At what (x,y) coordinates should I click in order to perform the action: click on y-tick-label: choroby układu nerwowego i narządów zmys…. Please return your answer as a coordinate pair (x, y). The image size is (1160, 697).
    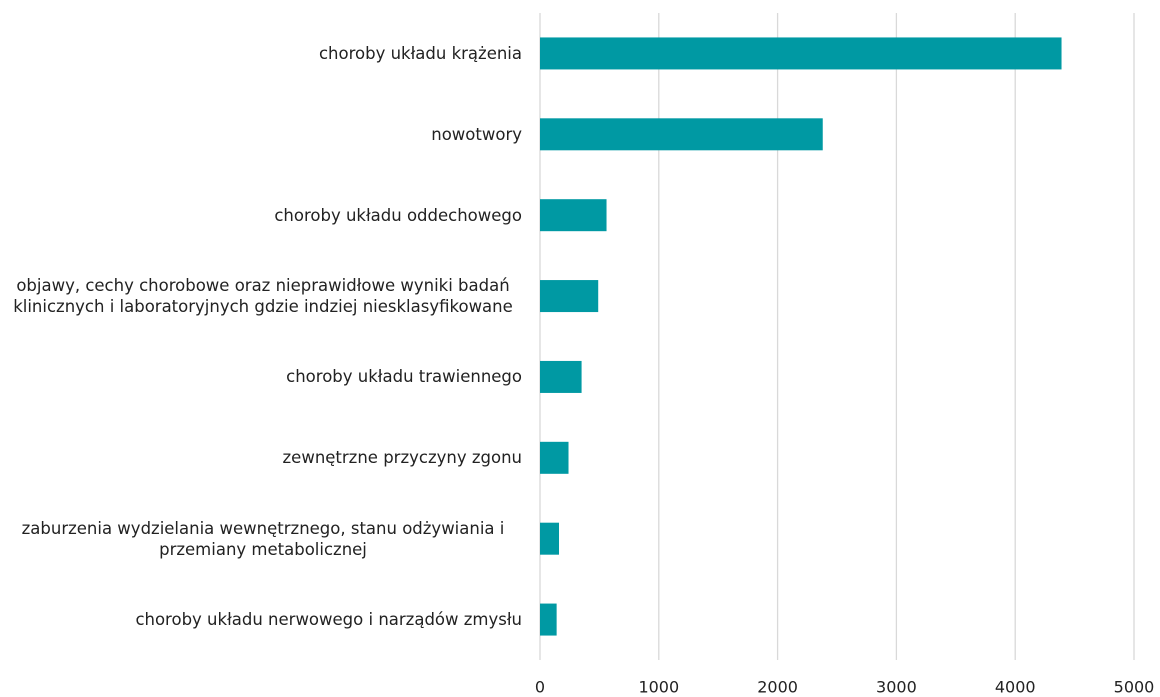
    Looking at the image, I should click on (328, 620).